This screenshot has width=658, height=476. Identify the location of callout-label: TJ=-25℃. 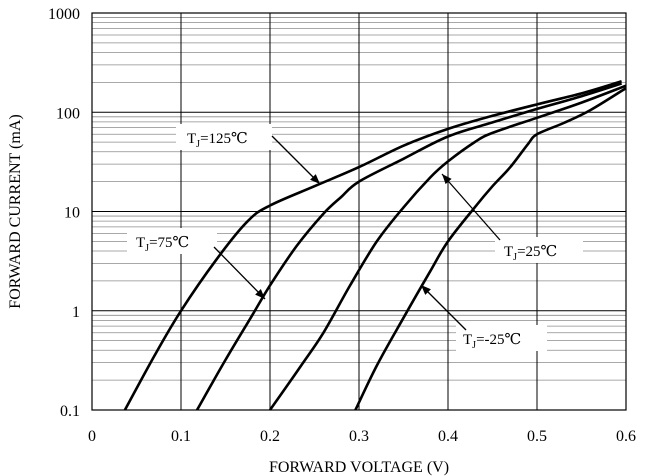
(492, 341).